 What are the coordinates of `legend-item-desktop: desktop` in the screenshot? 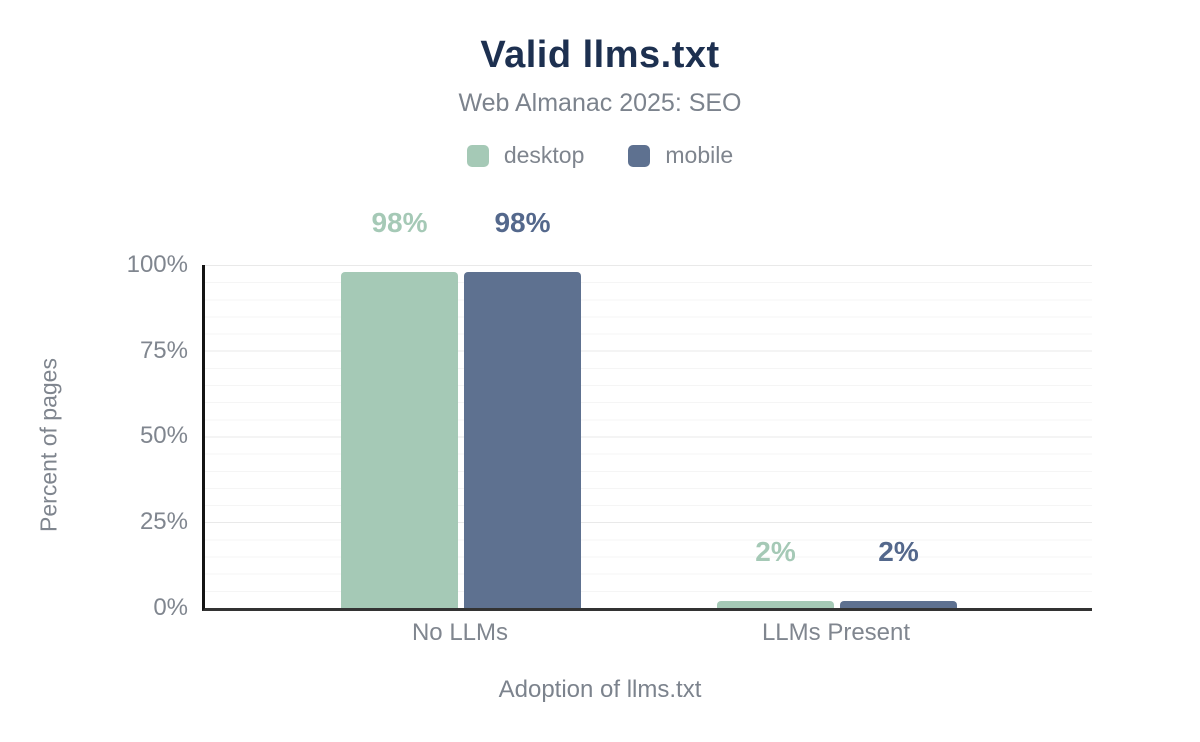 It's located at (525, 155).